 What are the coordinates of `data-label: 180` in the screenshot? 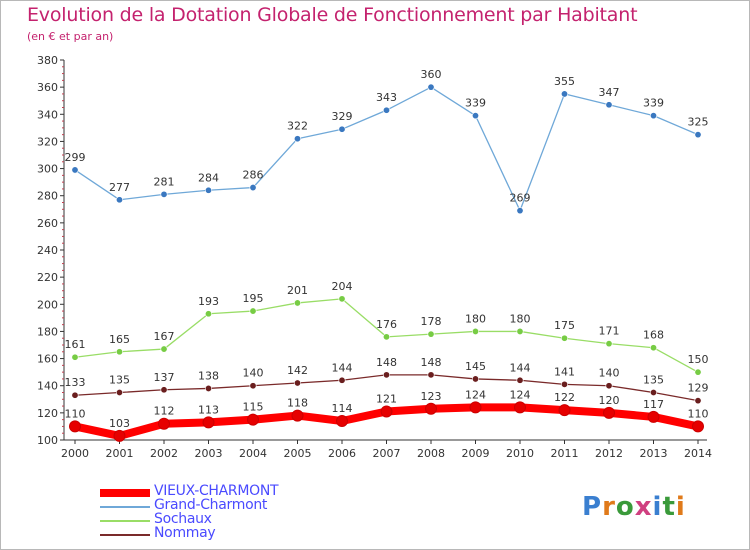 It's located at (475, 318).